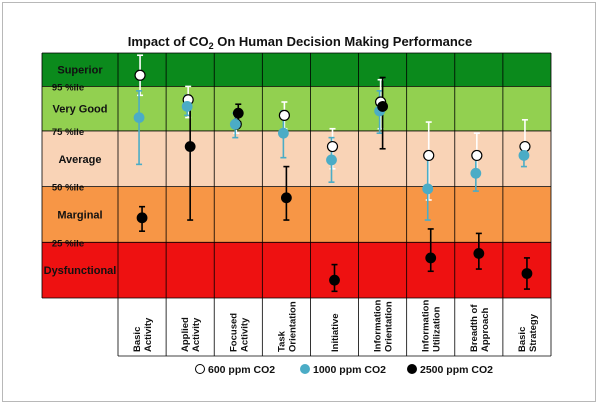  Describe the element at coordinates (241, 370) in the screenshot. I see `legend-label: 600 ppm CO2` at that location.